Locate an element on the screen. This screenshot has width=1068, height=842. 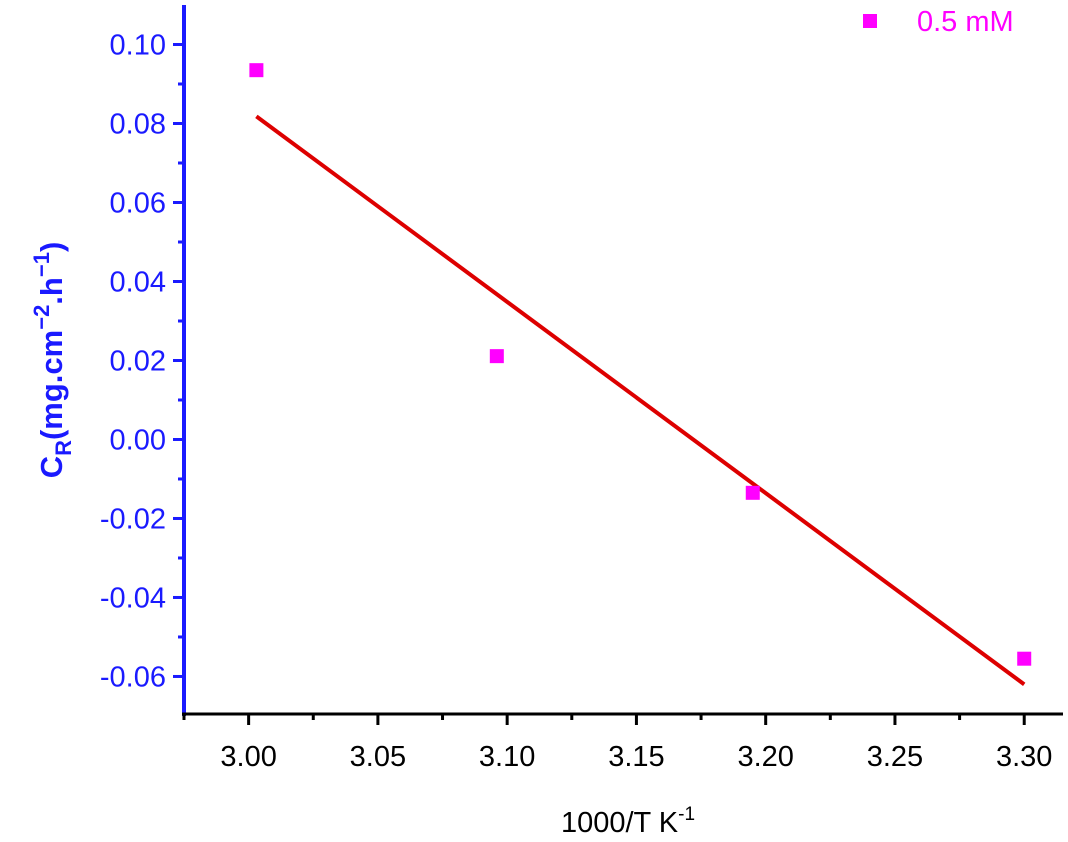
y-tick-label: 0.10 is located at coordinates (138, 45).